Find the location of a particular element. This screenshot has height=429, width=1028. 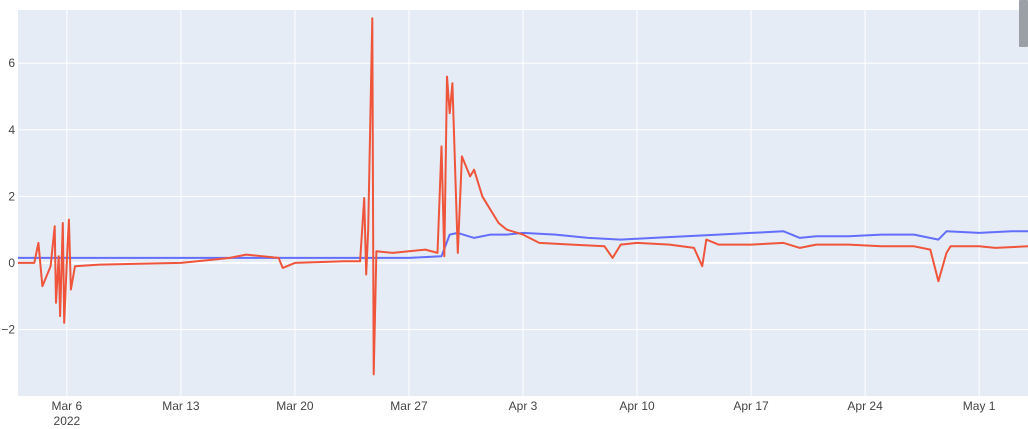

x-tick-label: Mar 13 is located at coordinates (181, 406).